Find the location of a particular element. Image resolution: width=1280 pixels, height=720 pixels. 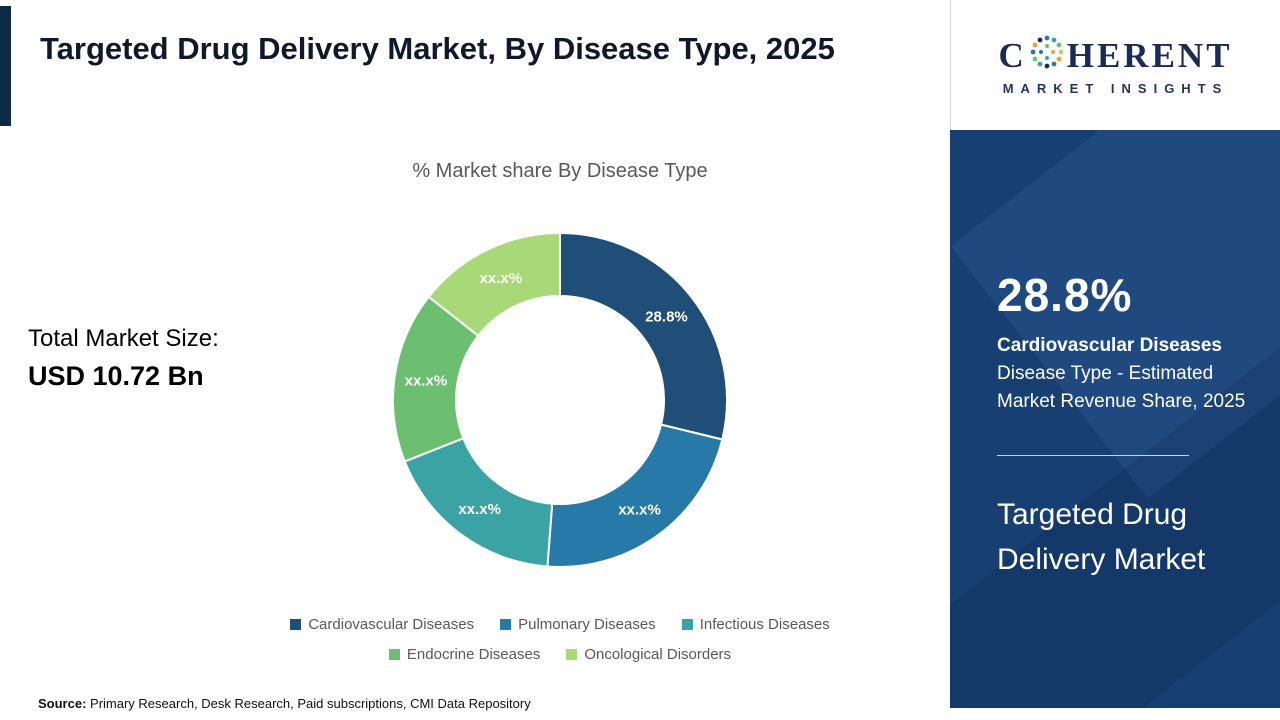

brand-name: C is located at coordinates (1115, 55).